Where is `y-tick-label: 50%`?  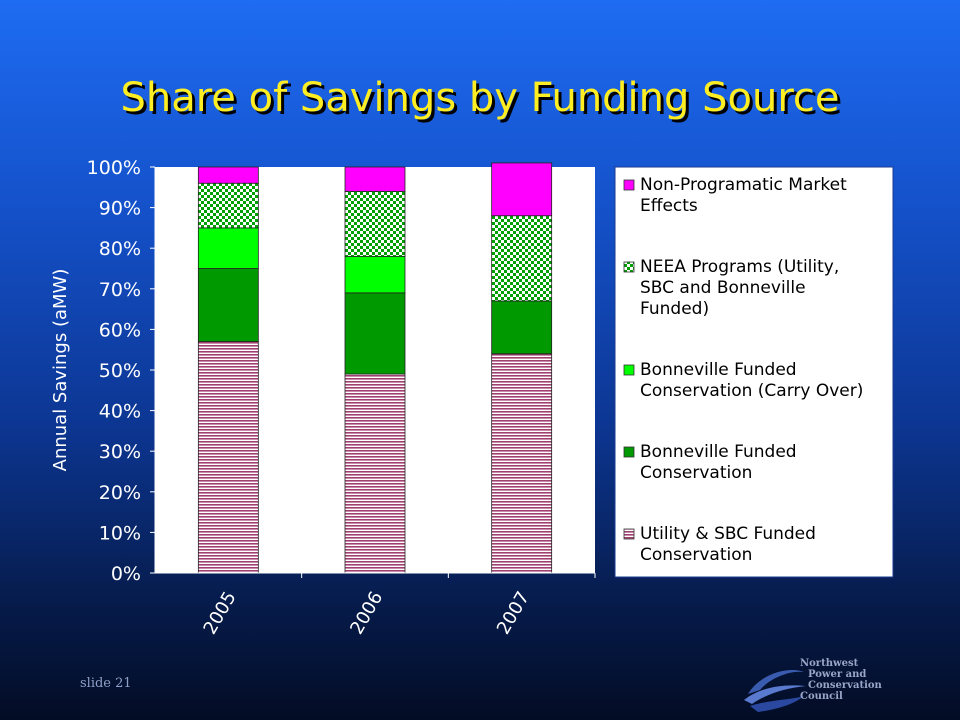
y-tick-label: 50% is located at coordinates (120, 371).